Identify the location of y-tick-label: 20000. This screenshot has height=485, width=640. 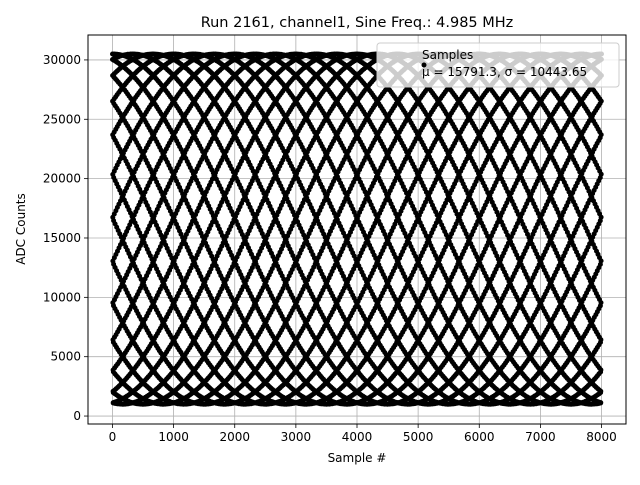
(62, 179).